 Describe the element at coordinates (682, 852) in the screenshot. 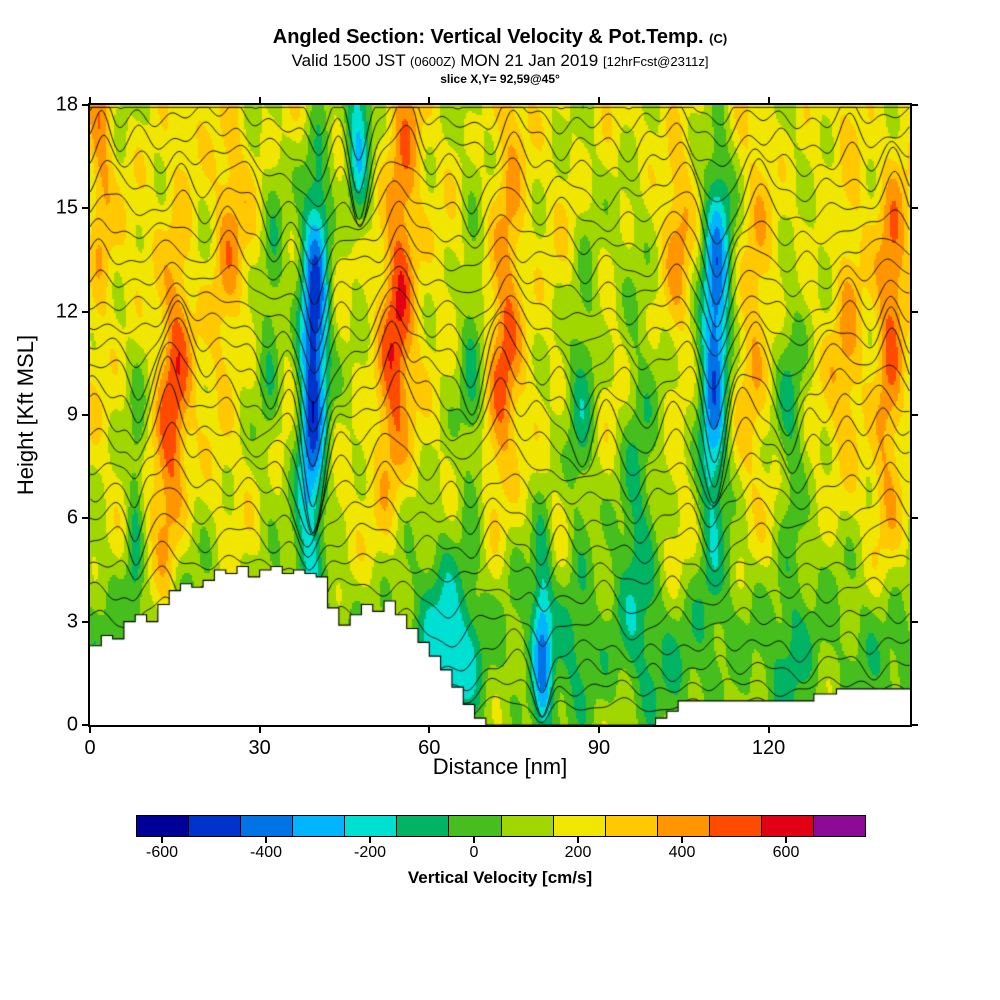

I see `colorbar-tick-label: 400` at that location.